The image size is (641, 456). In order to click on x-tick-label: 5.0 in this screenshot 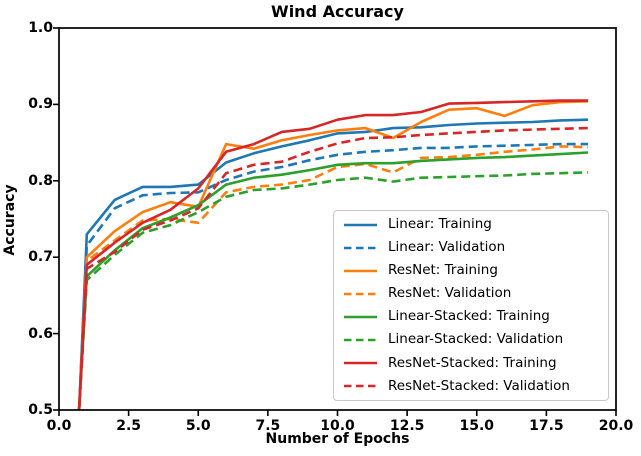, I will do `click(198, 426)`.